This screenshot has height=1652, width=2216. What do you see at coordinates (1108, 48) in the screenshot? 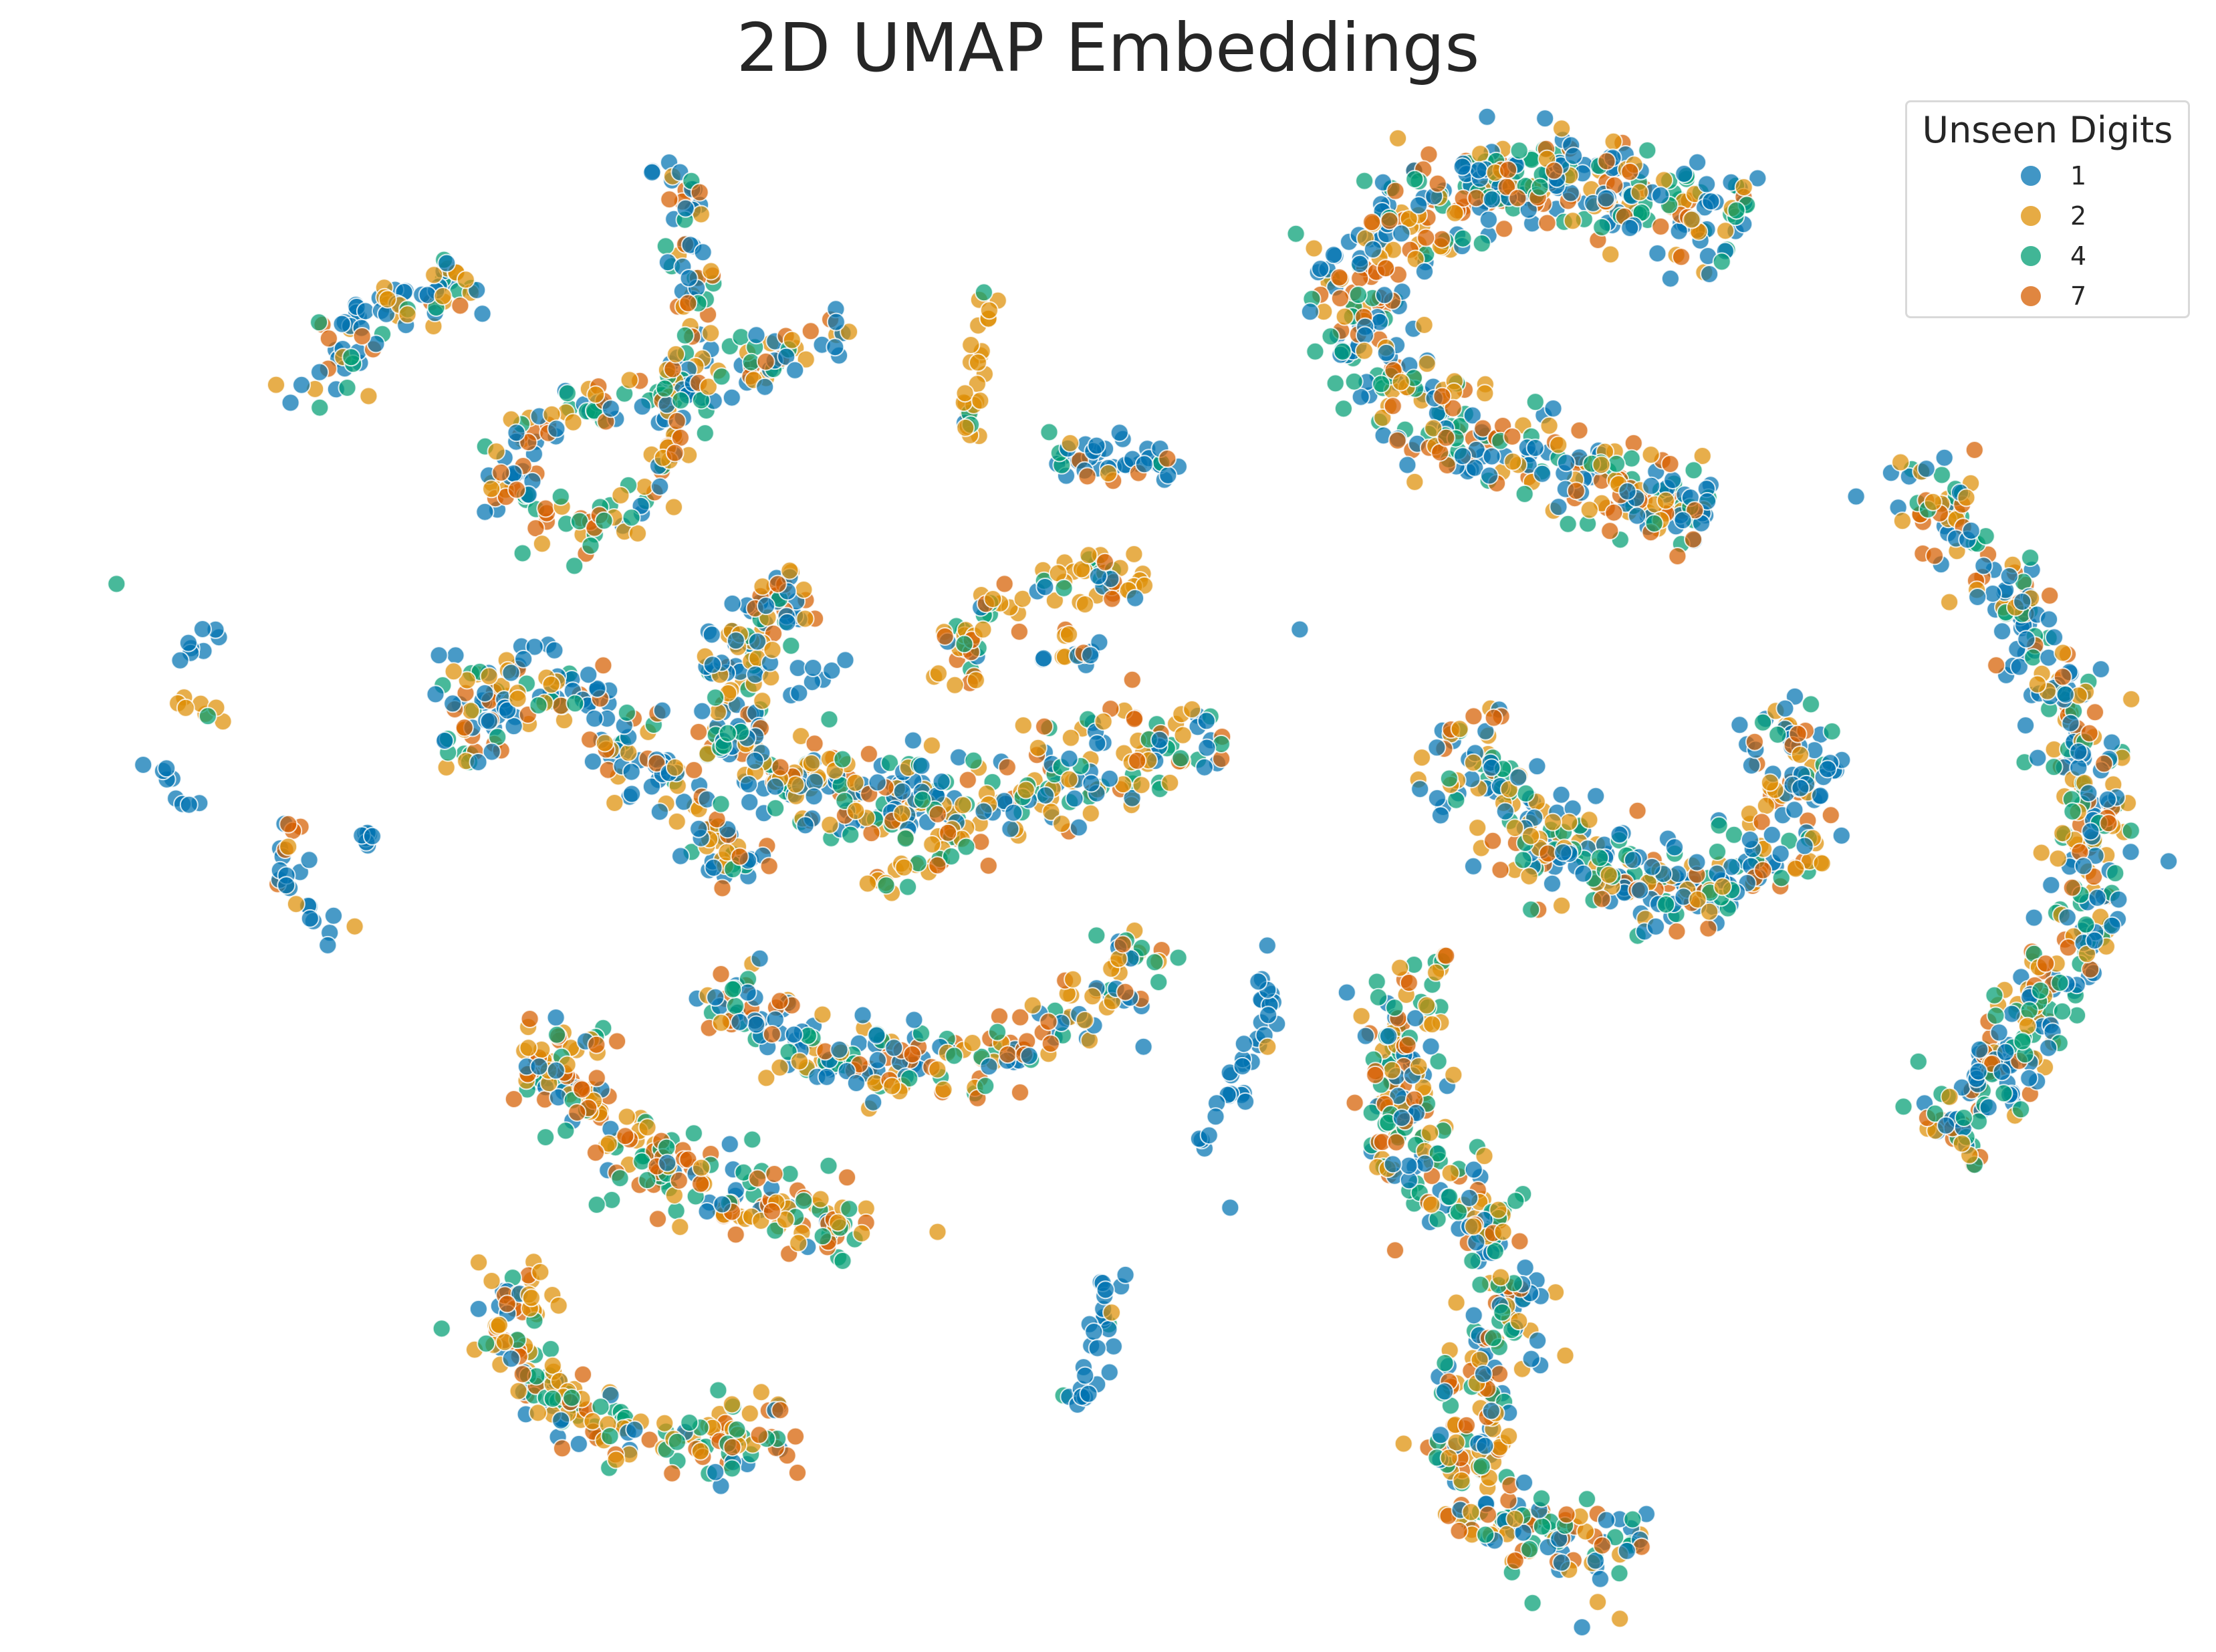
I see `chart-title: 2D UMAP Embeddings` at bounding box center [1108, 48].